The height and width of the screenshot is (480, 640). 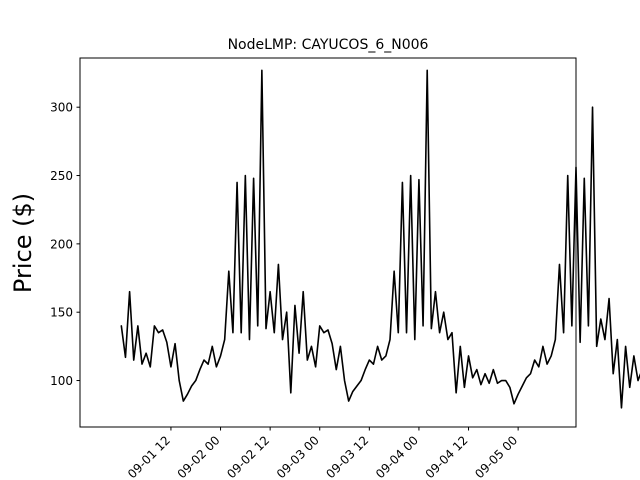 I want to click on y-tick-label: 250, so click(x=61, y=176).